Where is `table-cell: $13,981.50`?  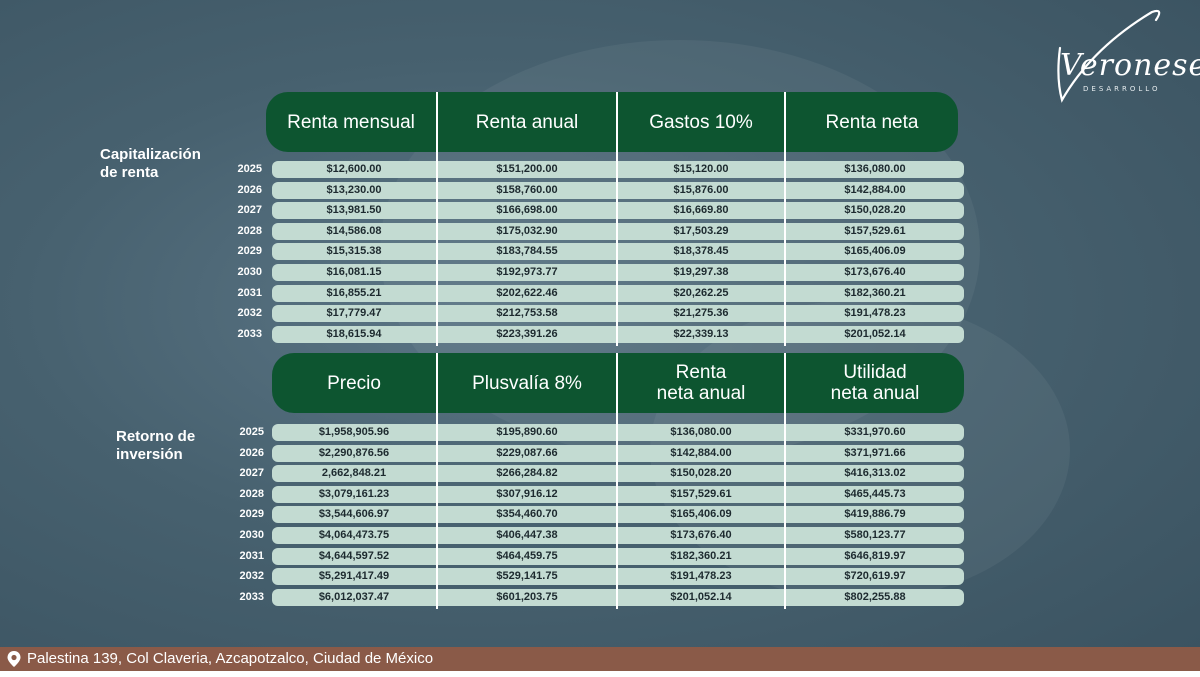
table-cell: $13,981.50 is located at coordinates (354, 210).